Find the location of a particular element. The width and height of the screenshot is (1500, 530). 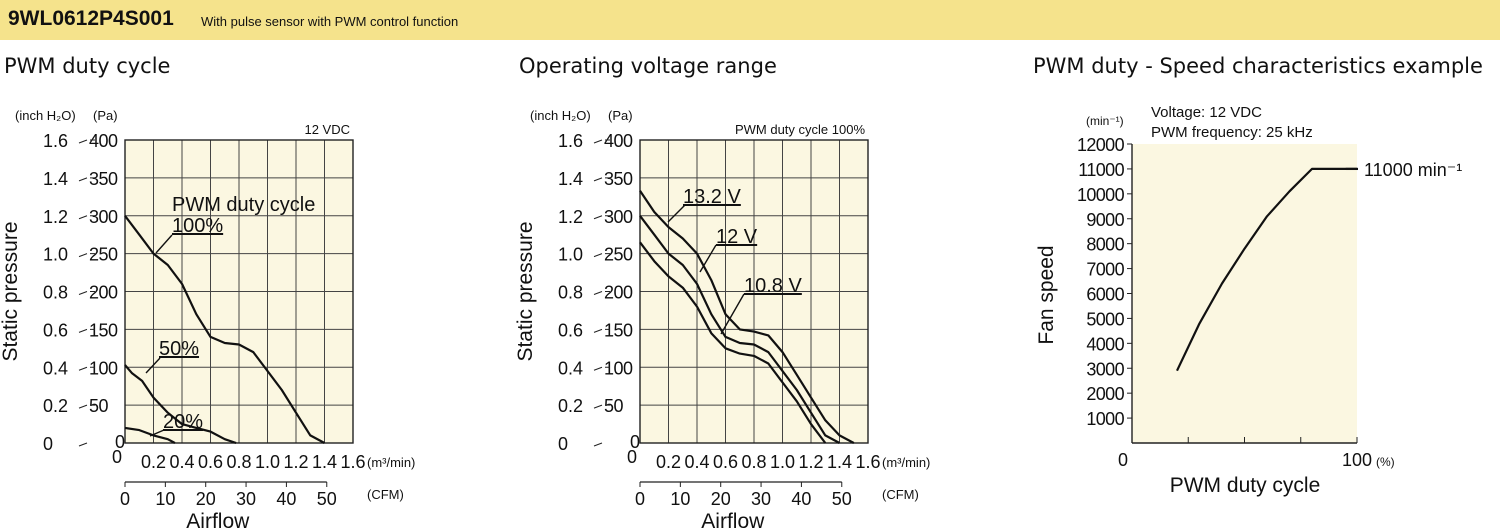

y-axis-label: Fan speed is located at coordinates (1046, 294).